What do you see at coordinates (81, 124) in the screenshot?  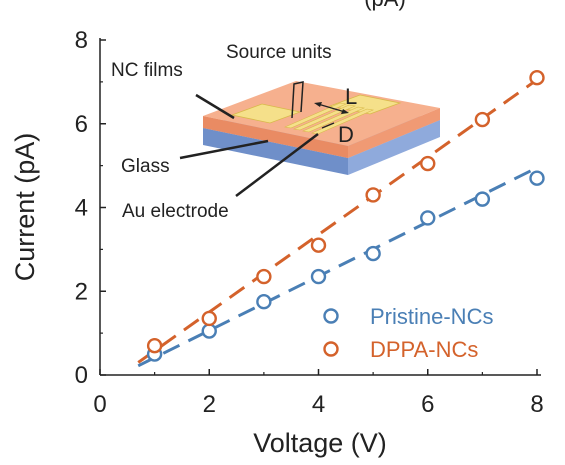 I see `y-tick-label: 6` at bounding box center [81, 124].